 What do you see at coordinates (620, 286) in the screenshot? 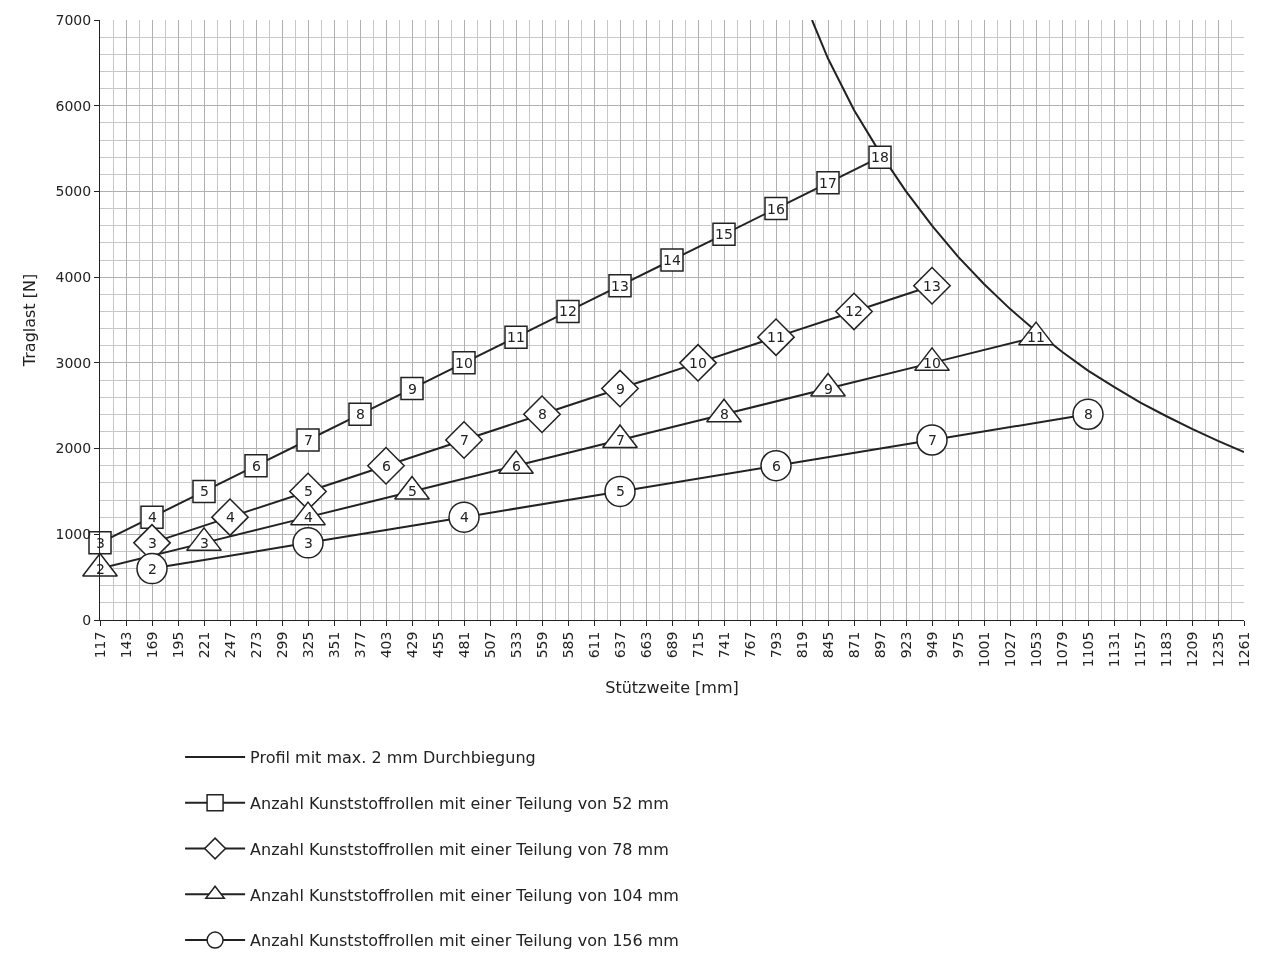
I see `annotation: 13` at bounding box center [620, 286].